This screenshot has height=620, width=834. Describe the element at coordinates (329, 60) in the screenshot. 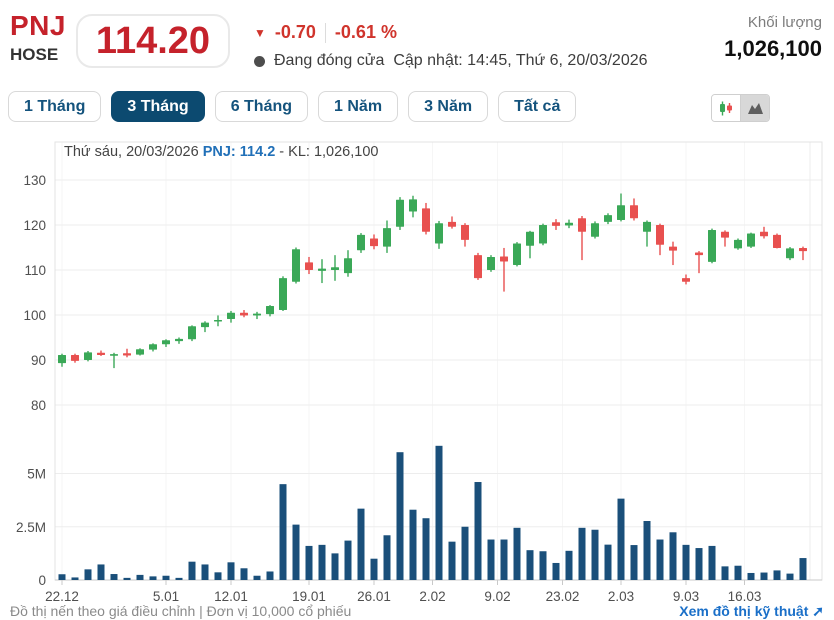

I see `market-status: Đang đóng cửa` at that location.